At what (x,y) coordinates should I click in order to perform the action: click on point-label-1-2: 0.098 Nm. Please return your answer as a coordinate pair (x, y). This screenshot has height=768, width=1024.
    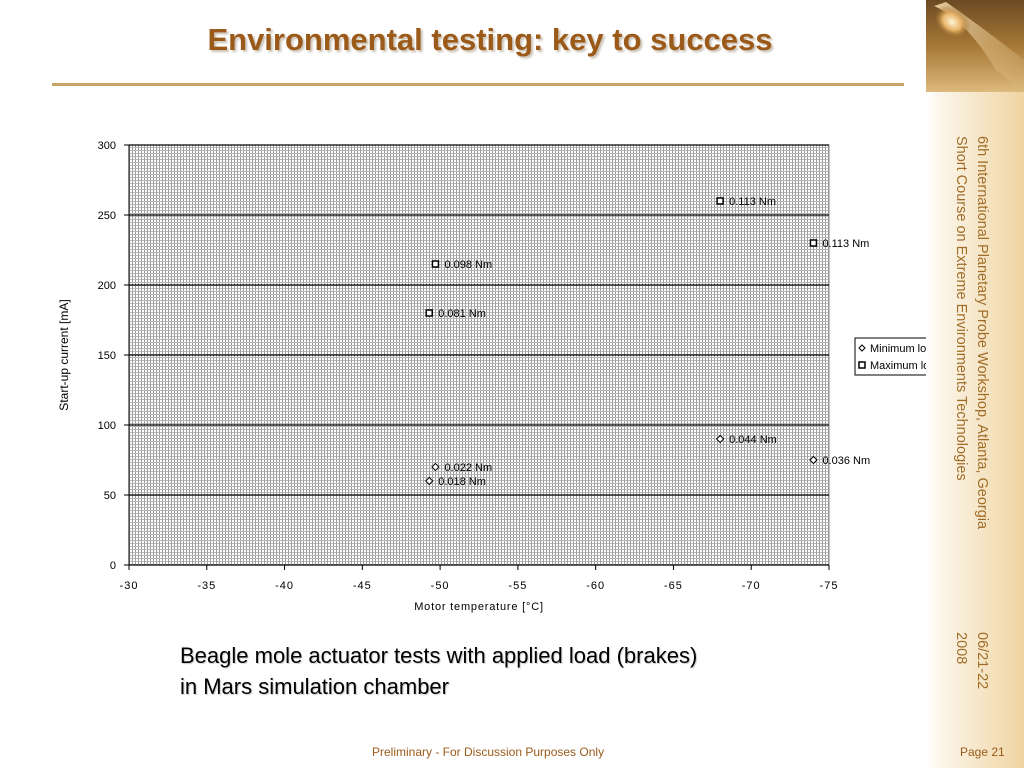
    Looking at the image, I should click on (468, 265).